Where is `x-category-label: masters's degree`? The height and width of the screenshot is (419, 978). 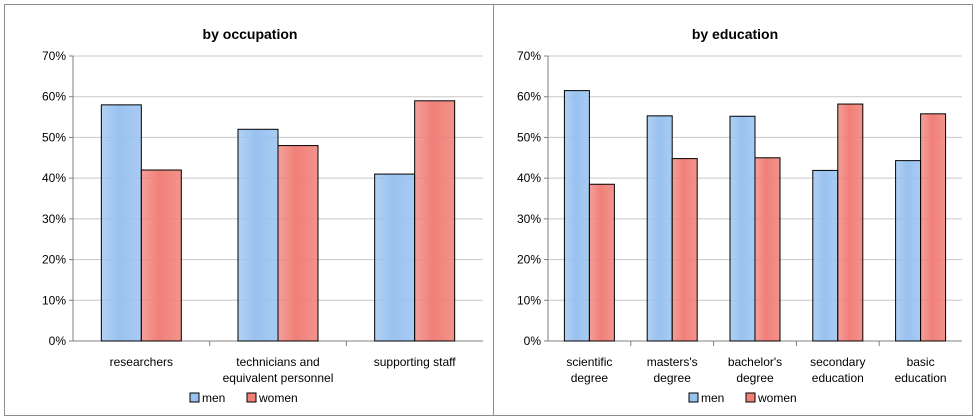 x-category-label: masters's degree is located at coordinates (672, 370).